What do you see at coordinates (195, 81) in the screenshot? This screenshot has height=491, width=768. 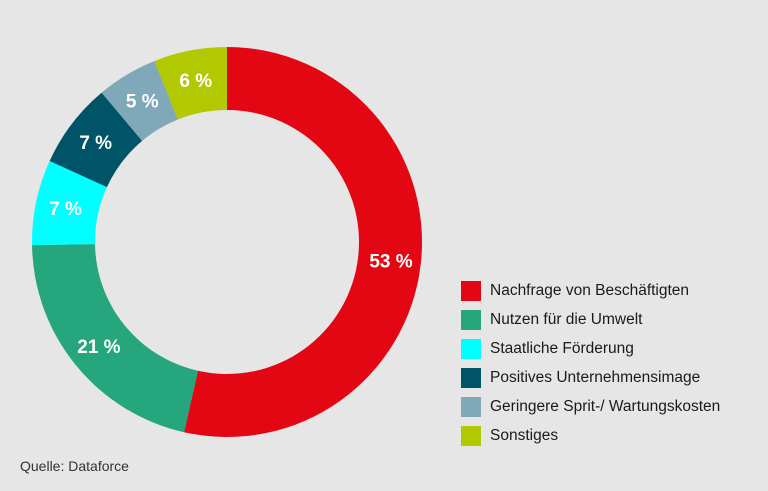 I see `data-label: 6 %` at bounding box center [195, 81].